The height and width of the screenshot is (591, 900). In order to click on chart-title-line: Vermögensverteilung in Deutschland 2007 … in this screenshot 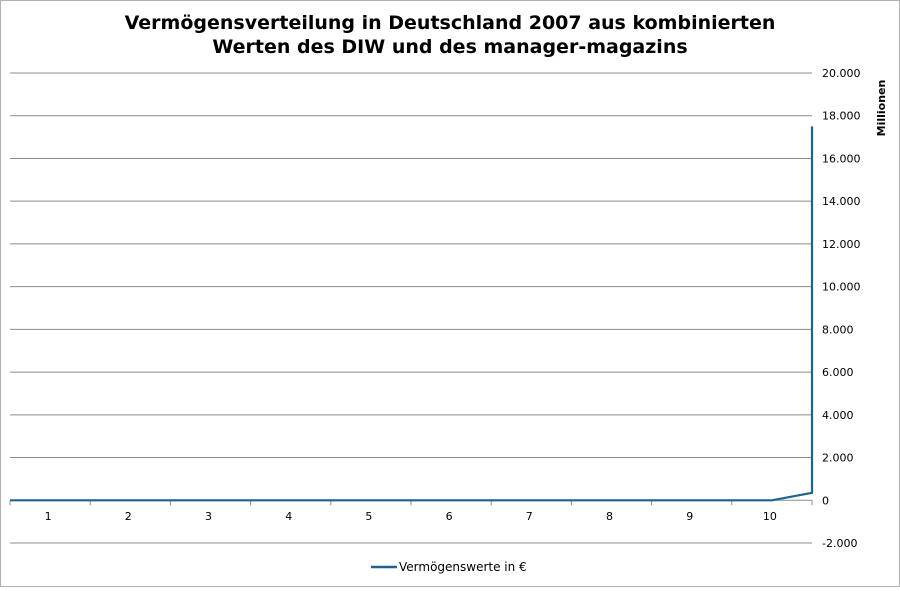, I will do `click(450, 23)`.